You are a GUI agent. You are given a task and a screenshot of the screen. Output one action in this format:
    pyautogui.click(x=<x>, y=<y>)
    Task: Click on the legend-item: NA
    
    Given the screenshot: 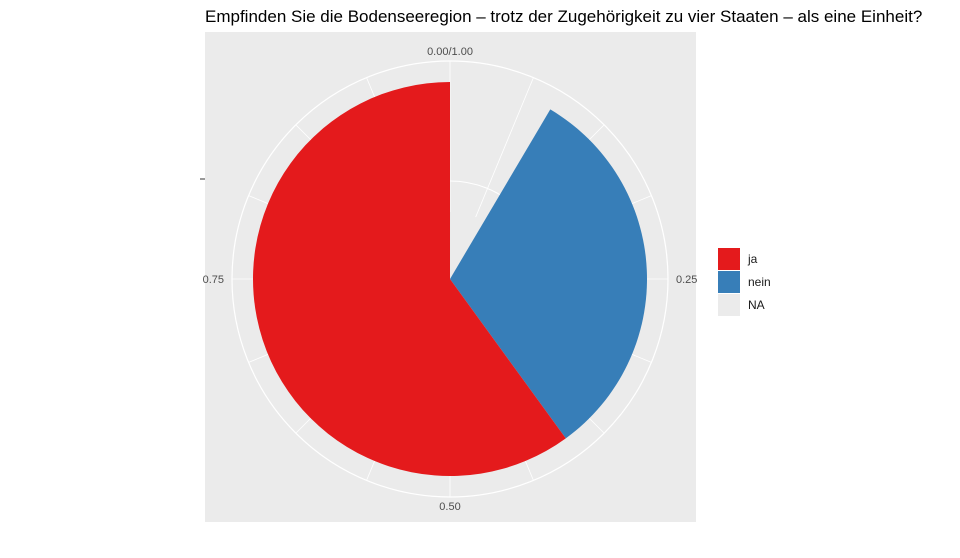 What is the action you would take?
    pyautogui.click(x=744, y=304)
    